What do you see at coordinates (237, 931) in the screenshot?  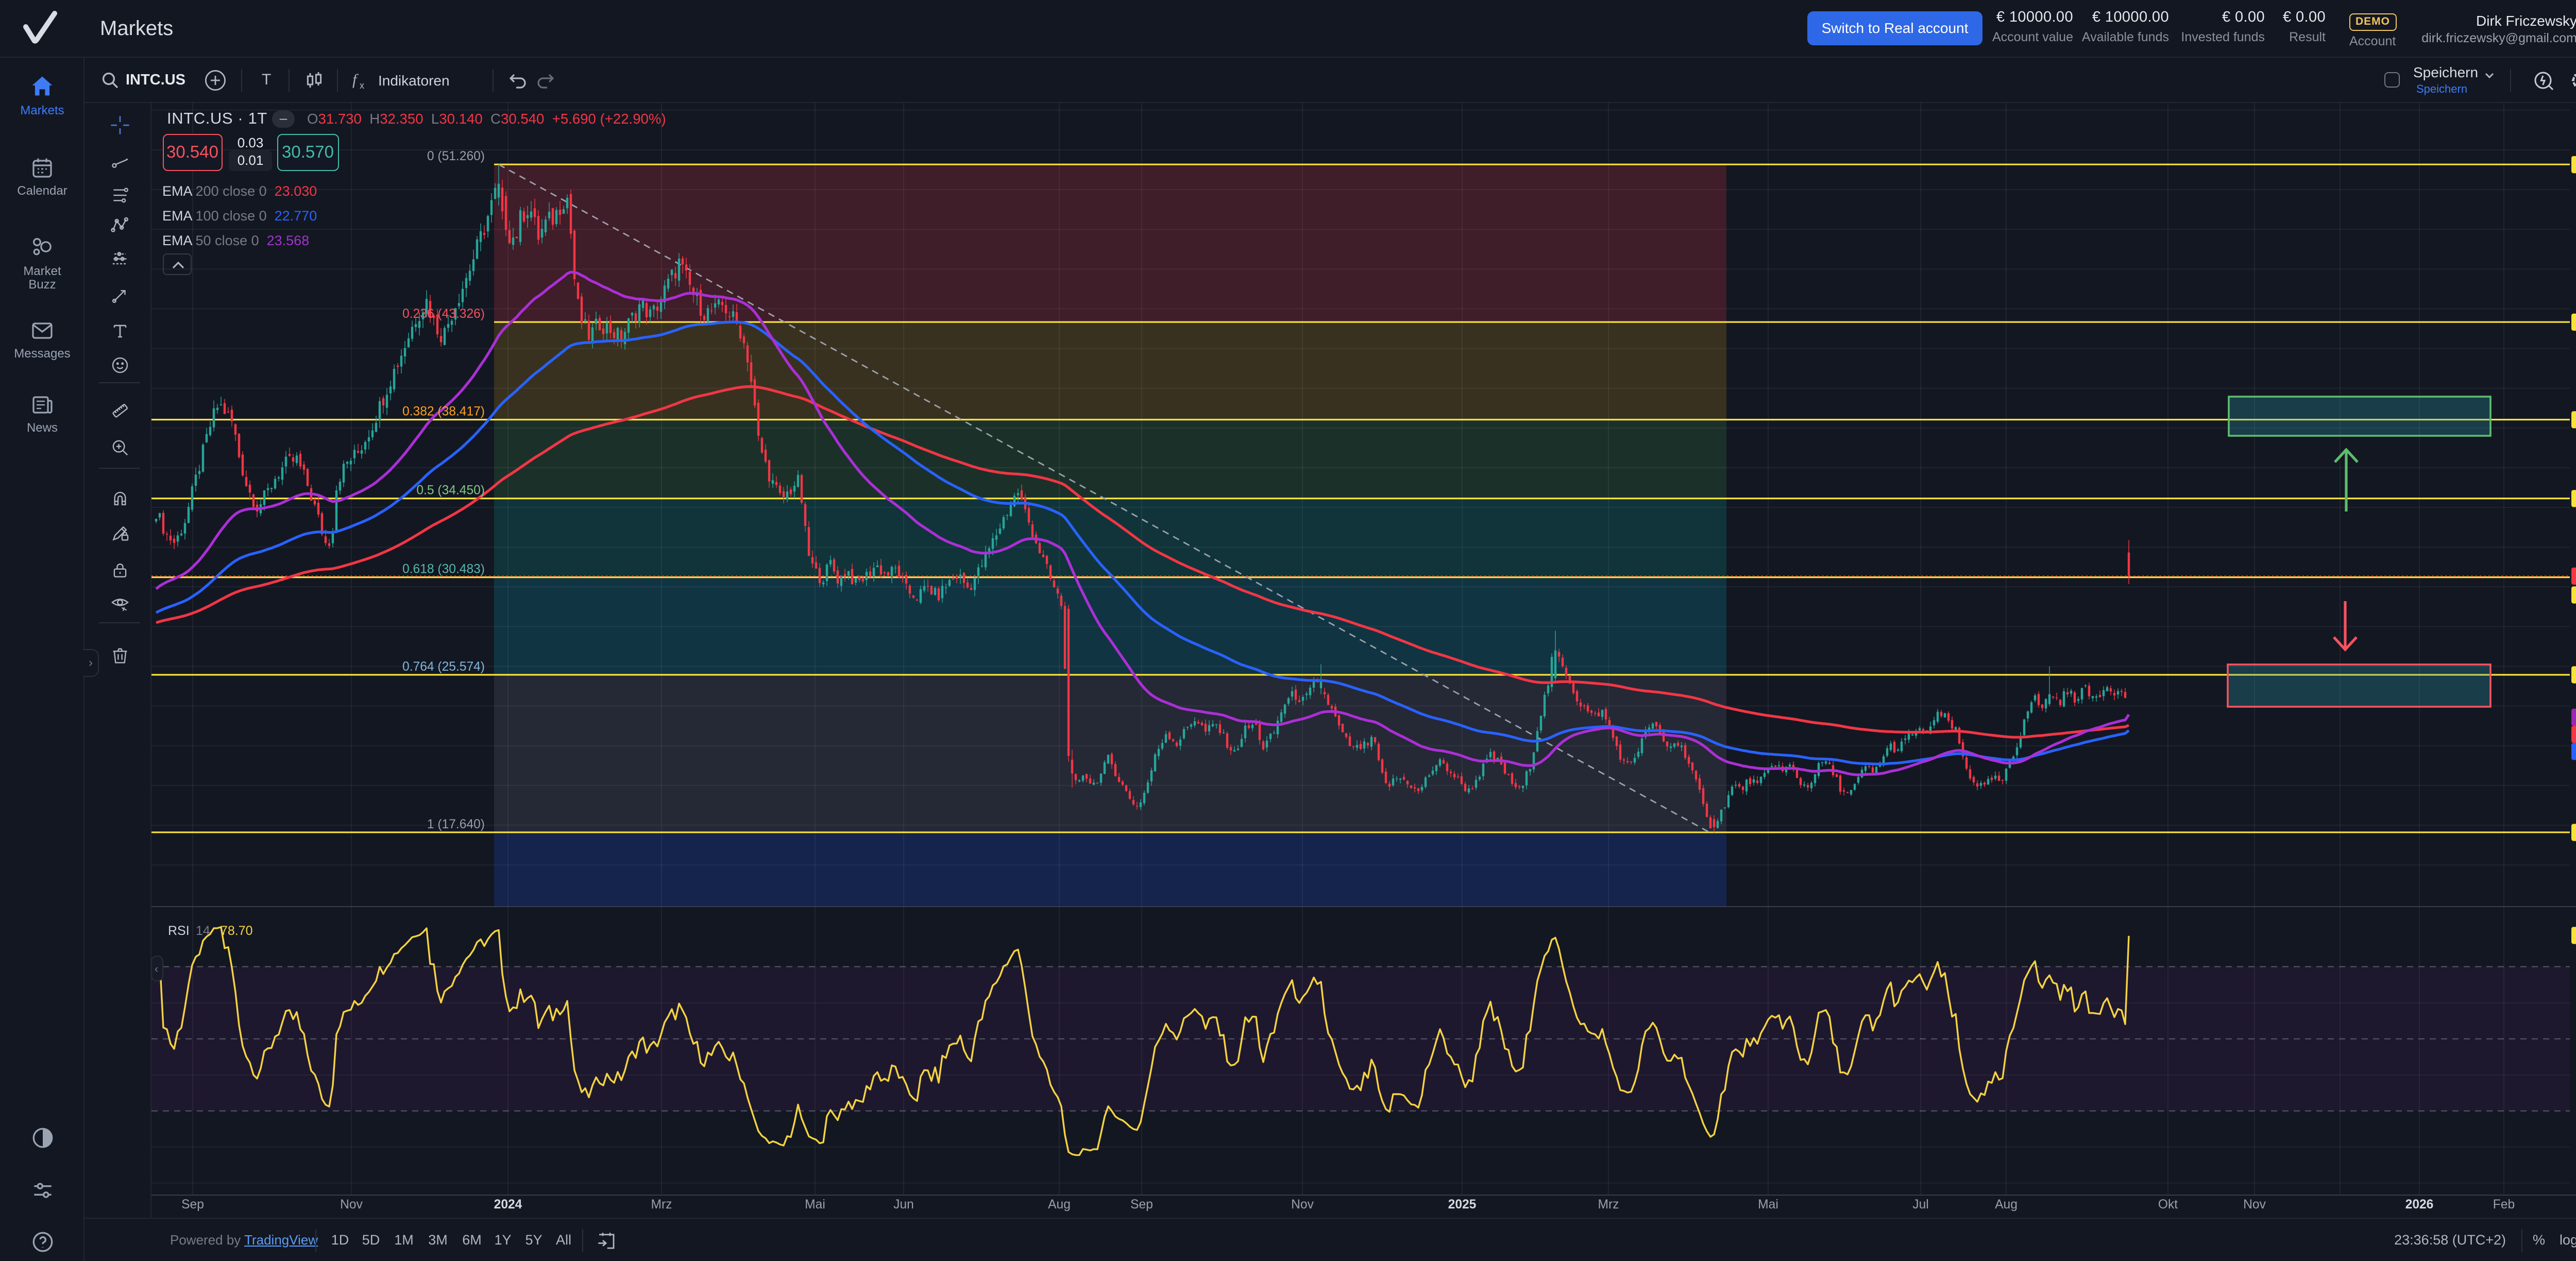 I see `svg-text: 78.70` at bounding box center [237, 931].